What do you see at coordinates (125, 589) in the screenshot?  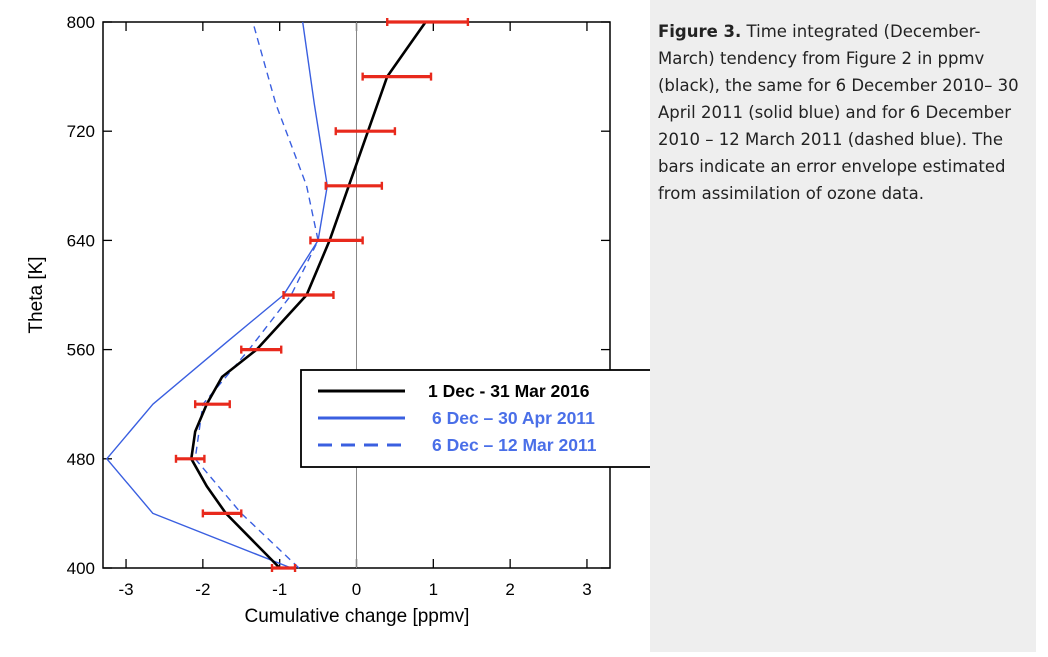 I see `x-tick-label: -3` at bounding box center [125, 589].